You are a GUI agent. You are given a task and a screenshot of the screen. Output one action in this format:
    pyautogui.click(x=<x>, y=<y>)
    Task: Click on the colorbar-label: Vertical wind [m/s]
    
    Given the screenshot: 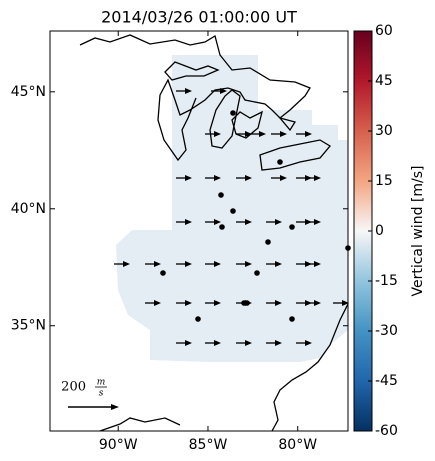 What is the action you would take?
    pyautogui.click(x=418, y=231)
    